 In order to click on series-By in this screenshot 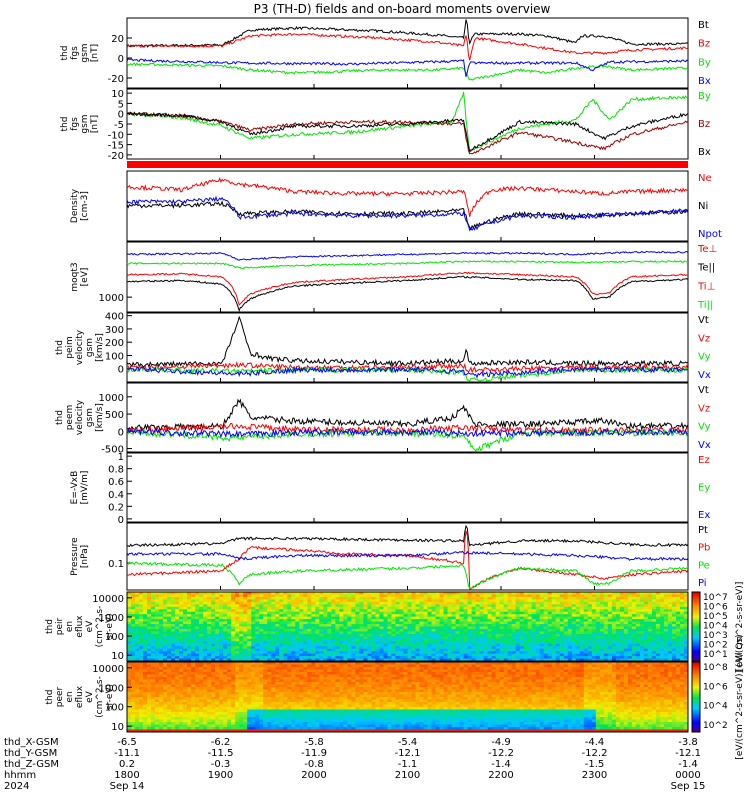, I will do `click(407, 71)`.